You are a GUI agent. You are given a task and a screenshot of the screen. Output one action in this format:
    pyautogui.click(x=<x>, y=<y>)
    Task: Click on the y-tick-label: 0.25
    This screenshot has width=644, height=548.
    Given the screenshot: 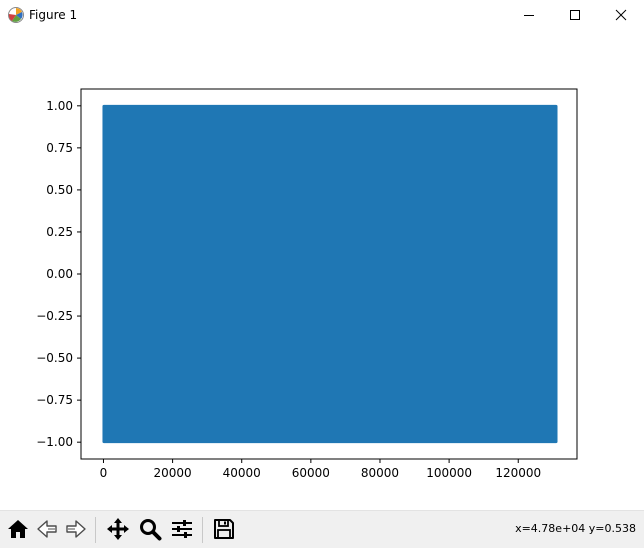 What is the action you would take?
    pyautogui.click(x=59, y=232)
    